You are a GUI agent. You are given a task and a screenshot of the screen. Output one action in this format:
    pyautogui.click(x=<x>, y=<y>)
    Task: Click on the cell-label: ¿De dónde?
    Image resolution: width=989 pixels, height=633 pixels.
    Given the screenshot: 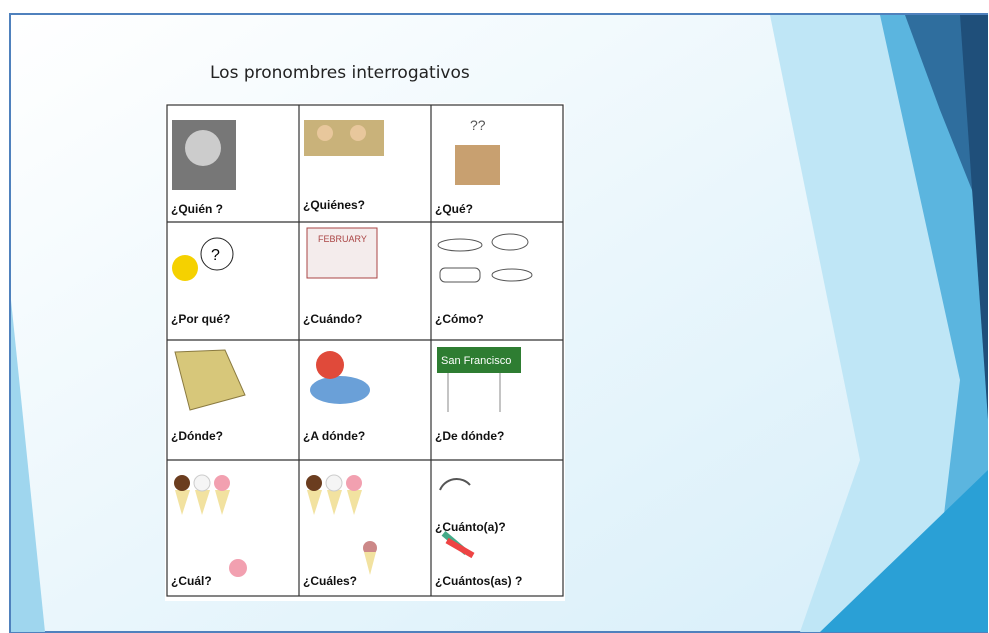 What is the action you would take?
    pyautogui.click(x=469, y=436)
    